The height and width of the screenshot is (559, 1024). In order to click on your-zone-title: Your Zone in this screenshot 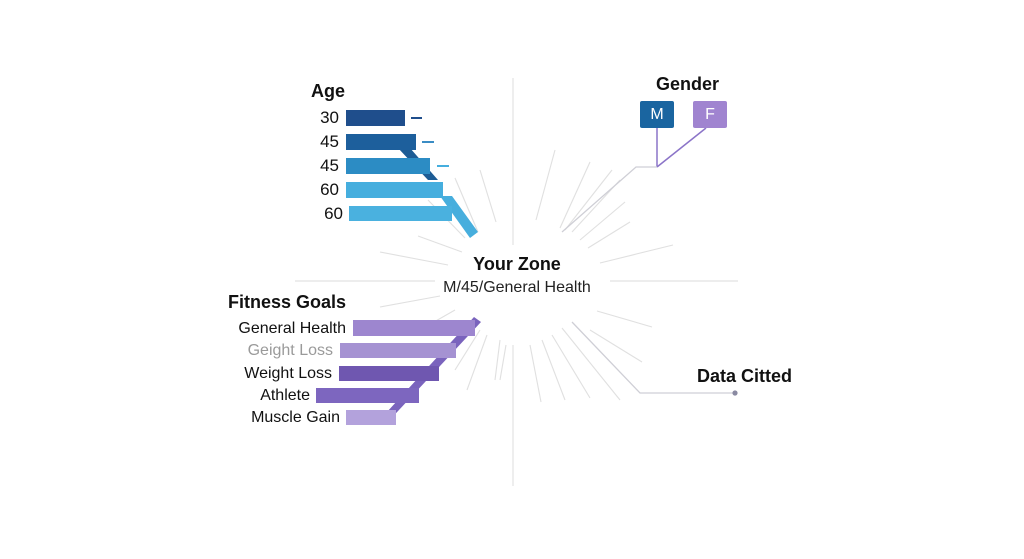, I will do `click(517, 264)`.